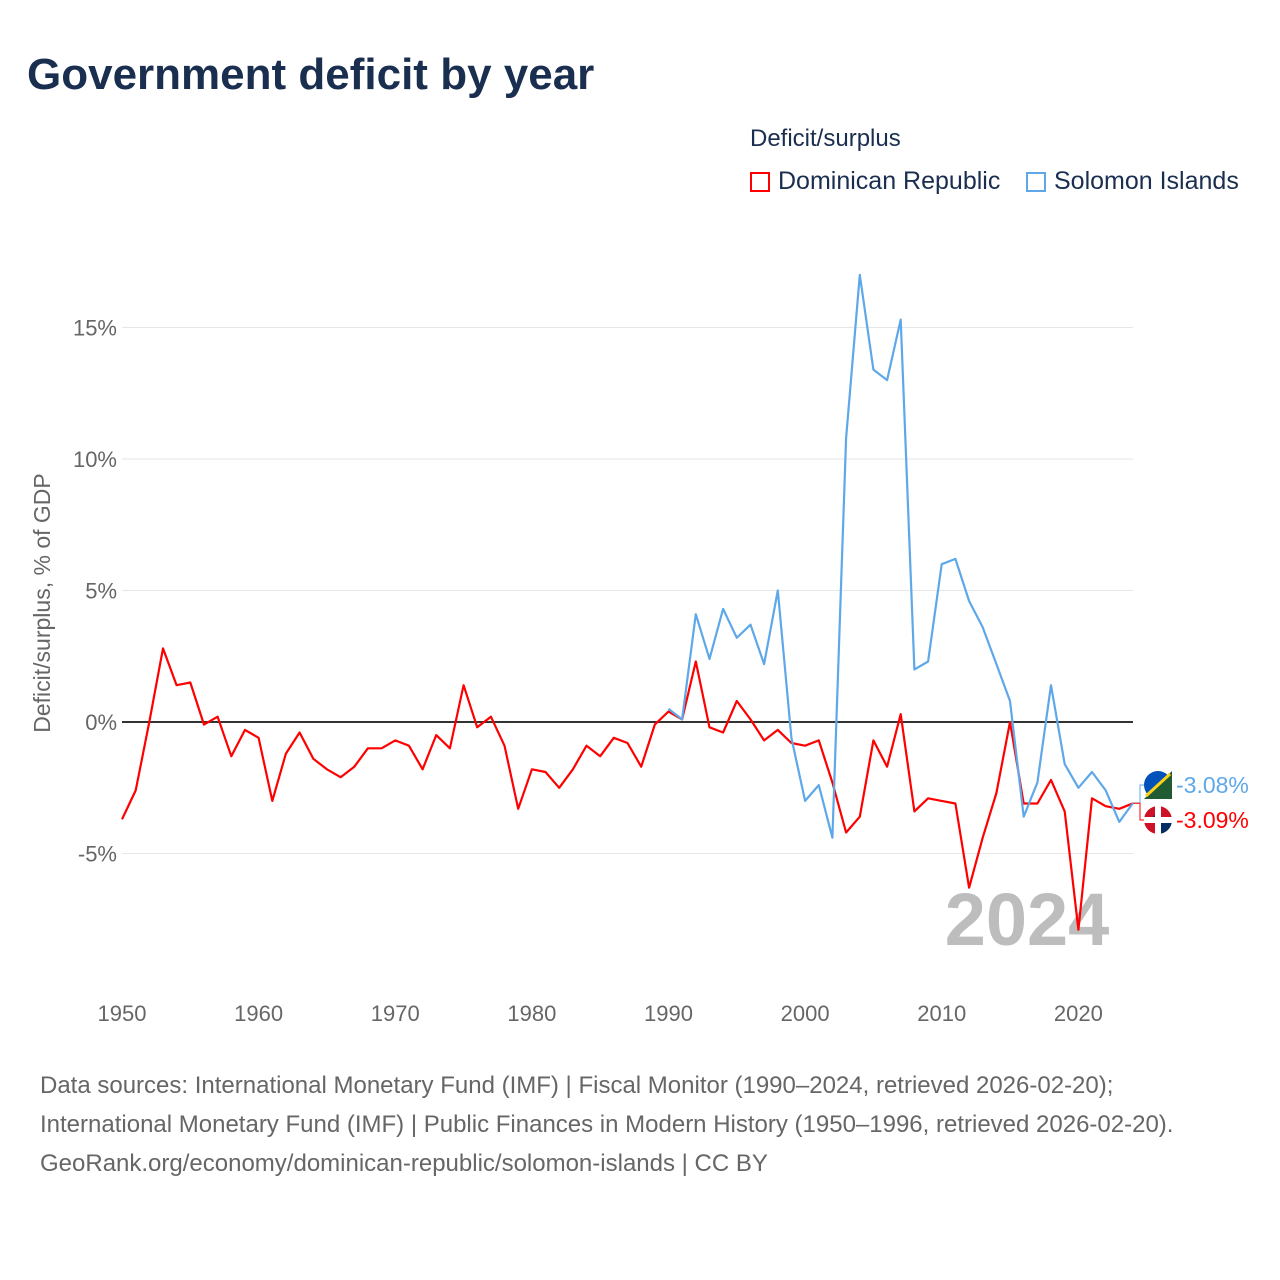 This screenshot has height=1280, width=1280. What do you see at coordinates (395, 1013) in the screenshot?
I see `x-tick-label: 1970` at bounding box center [395, 1013].